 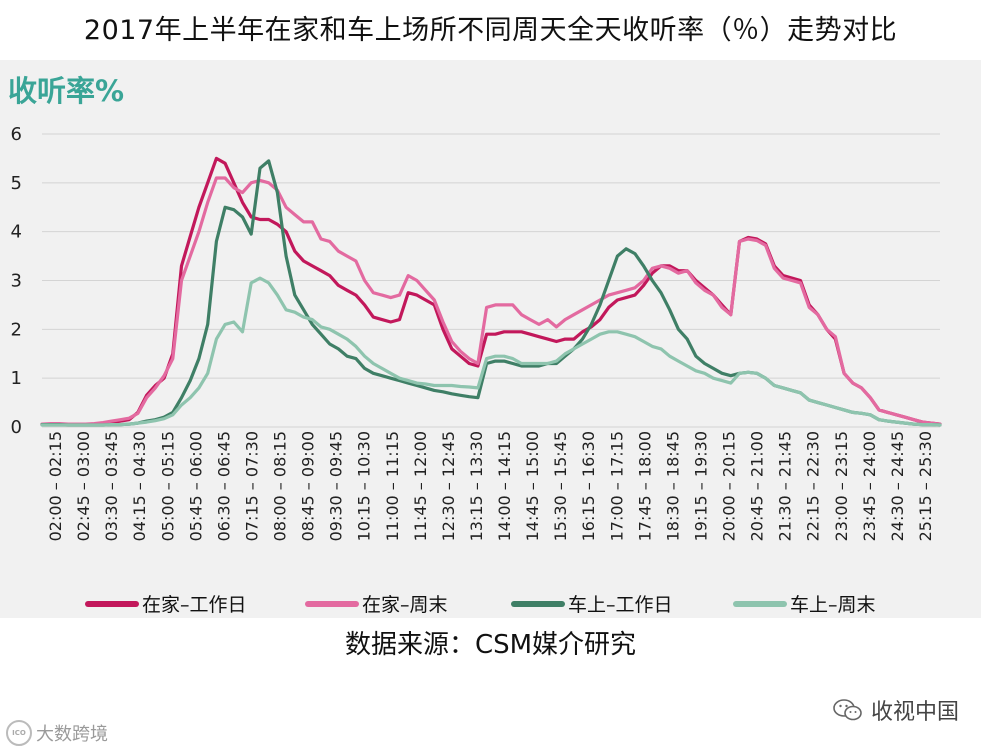 I want to click on x-tick-label-8: 08:00 – 08:15, so click(x=280, y=486).